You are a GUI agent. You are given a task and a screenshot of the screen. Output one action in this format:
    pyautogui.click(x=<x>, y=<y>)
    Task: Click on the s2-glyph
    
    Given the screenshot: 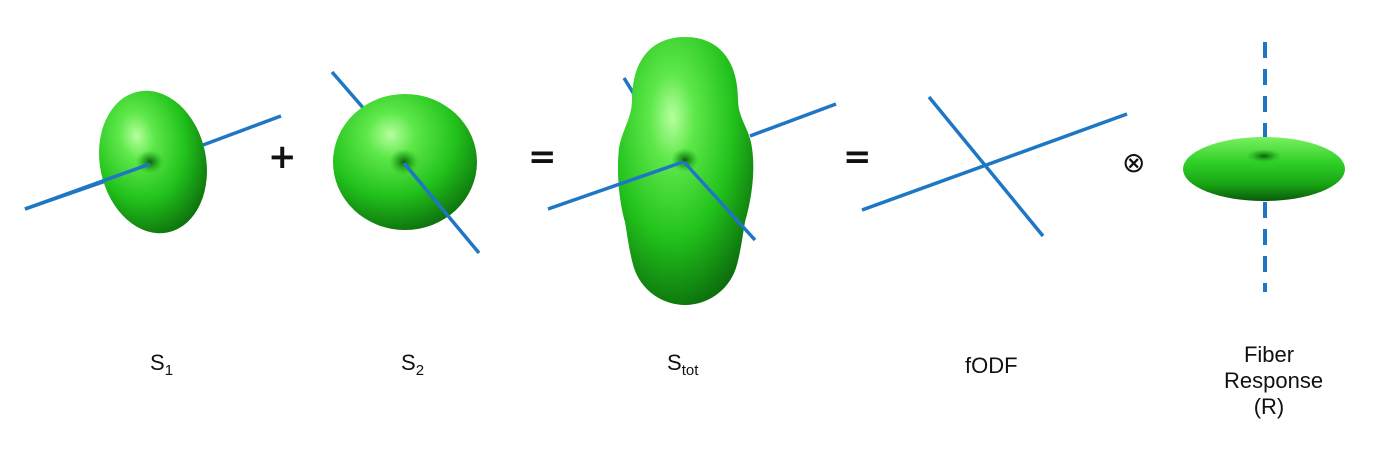 What is the action you would take?
    pyautogui.click(x=405, y=162)
    